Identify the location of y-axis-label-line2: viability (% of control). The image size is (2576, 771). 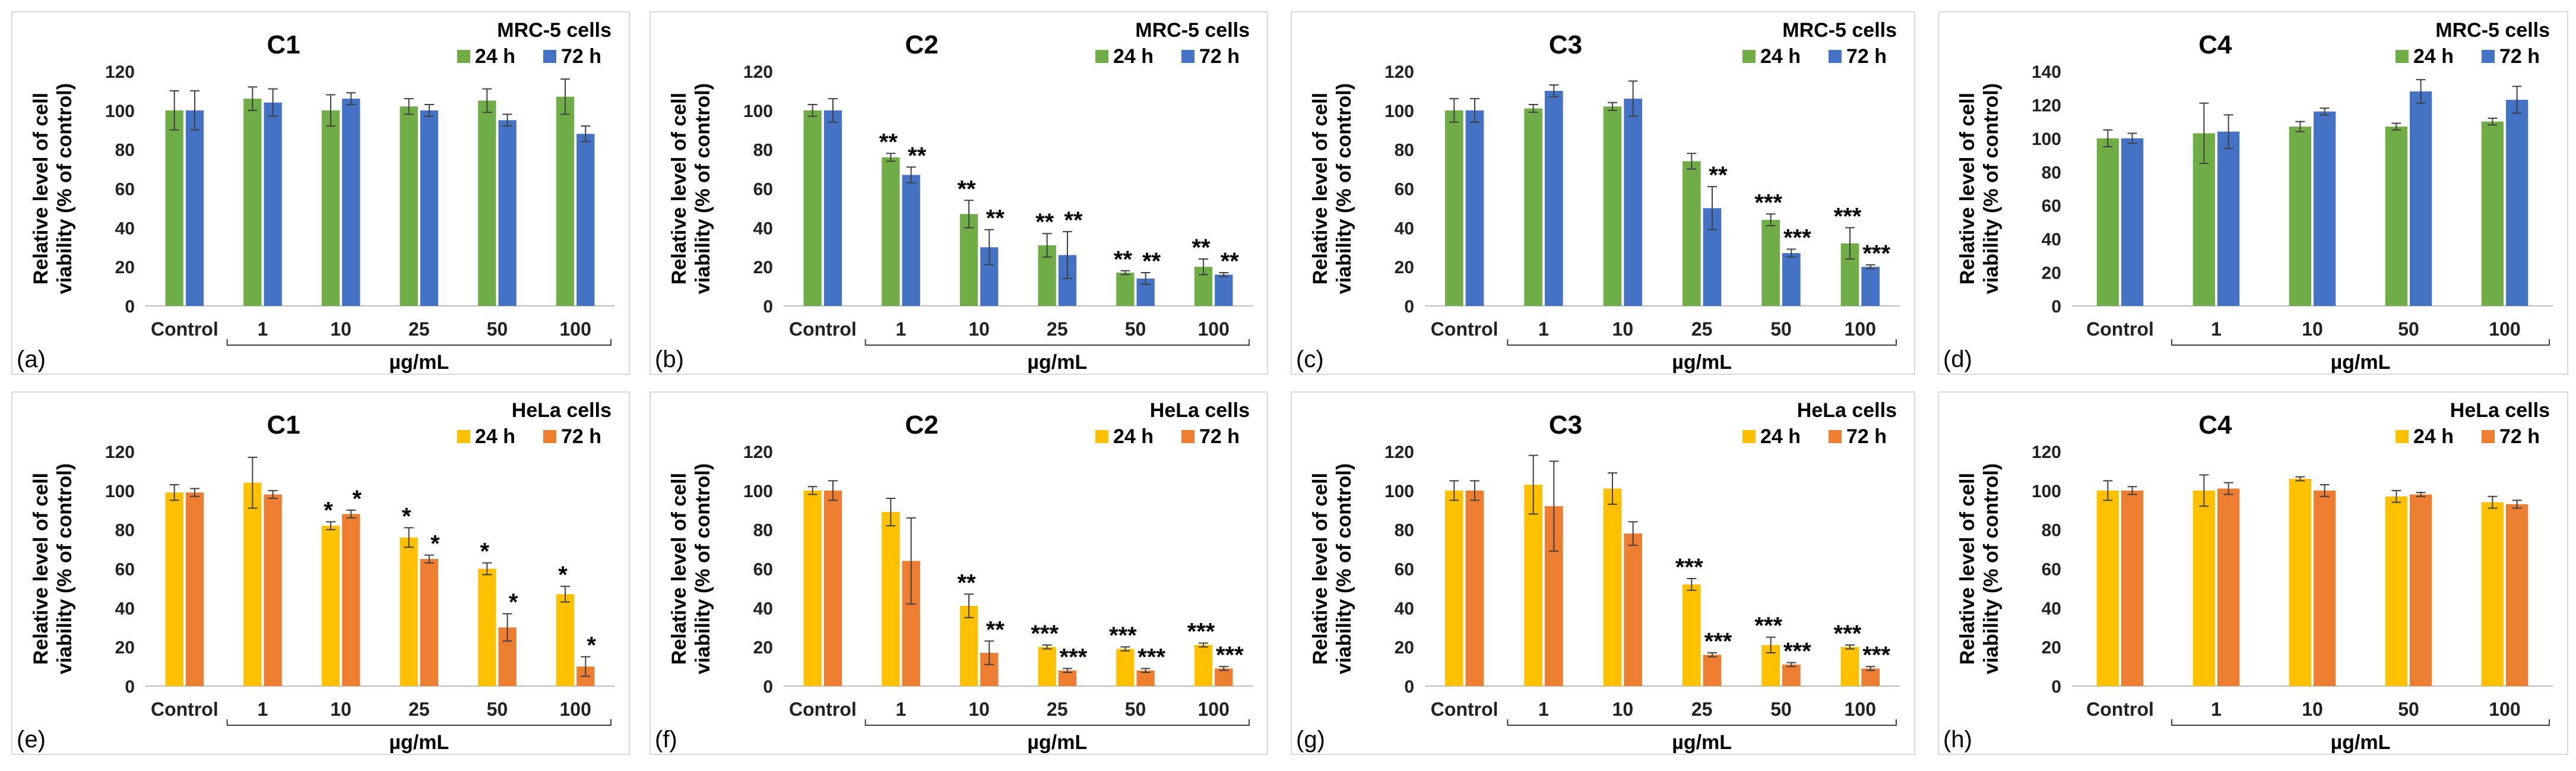
(703, 568).